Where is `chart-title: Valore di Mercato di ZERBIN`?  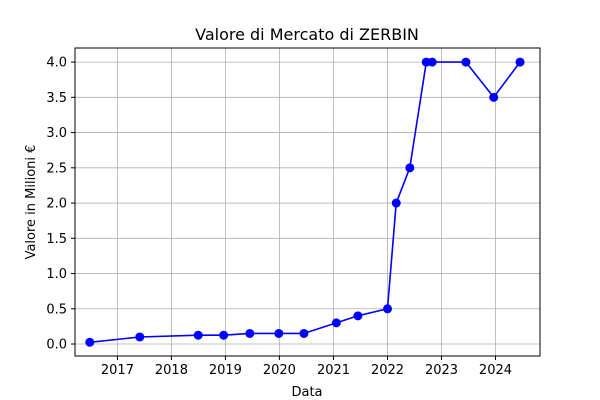
chart-title: Valore di Mercato di ZERBIN is located at coordinates (307, 34).